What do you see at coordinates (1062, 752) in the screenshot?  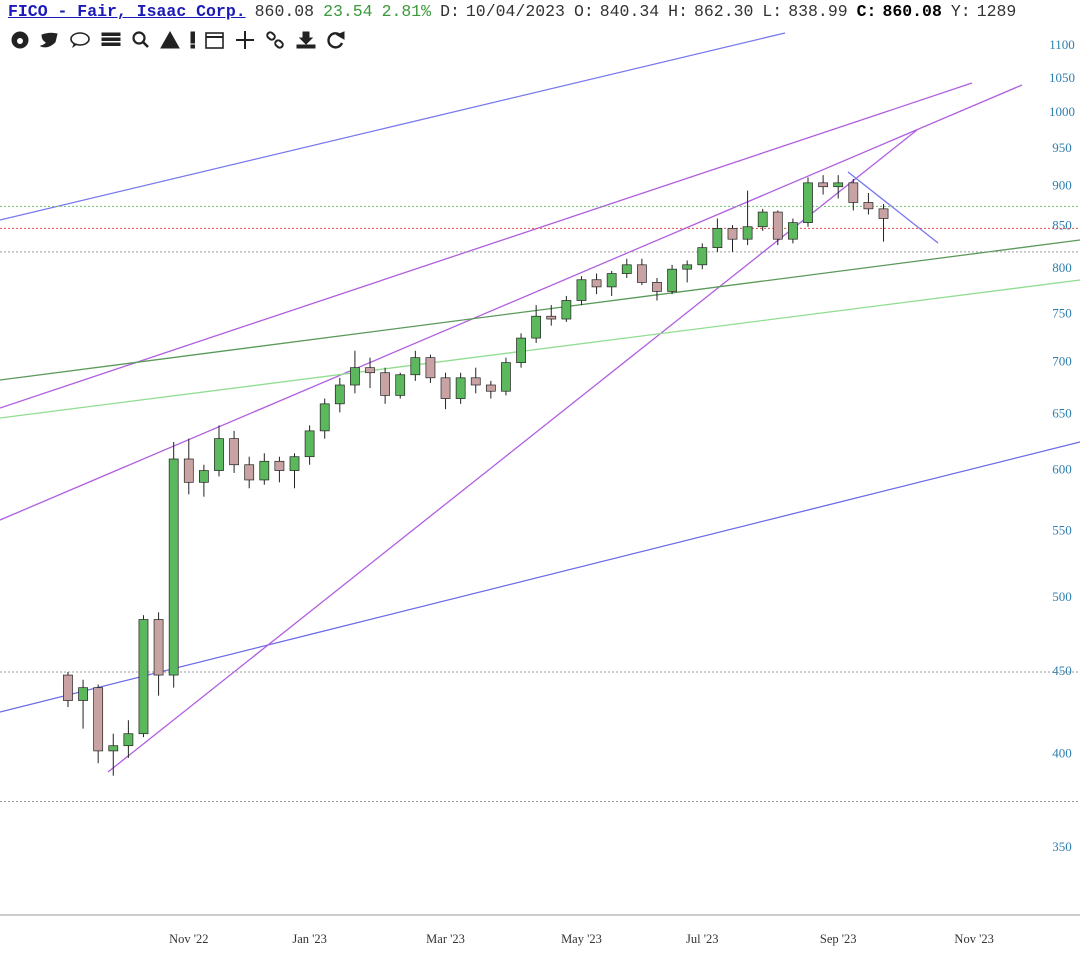 I see `y-tick-label: 400` at bounding box center [1062, 752].